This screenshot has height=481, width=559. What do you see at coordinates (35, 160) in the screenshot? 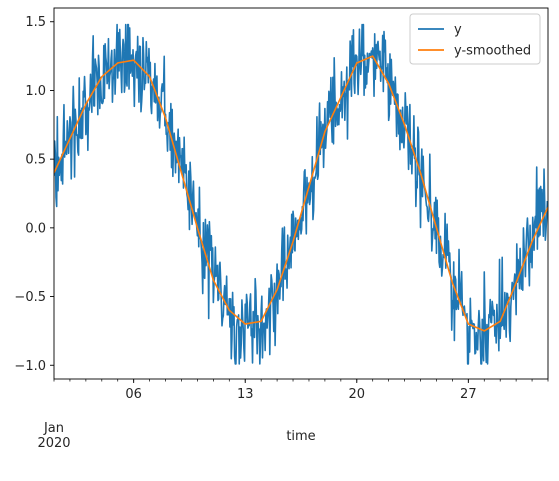
I see `y-tick-label: 0.5` at bounding box center [35, 160].